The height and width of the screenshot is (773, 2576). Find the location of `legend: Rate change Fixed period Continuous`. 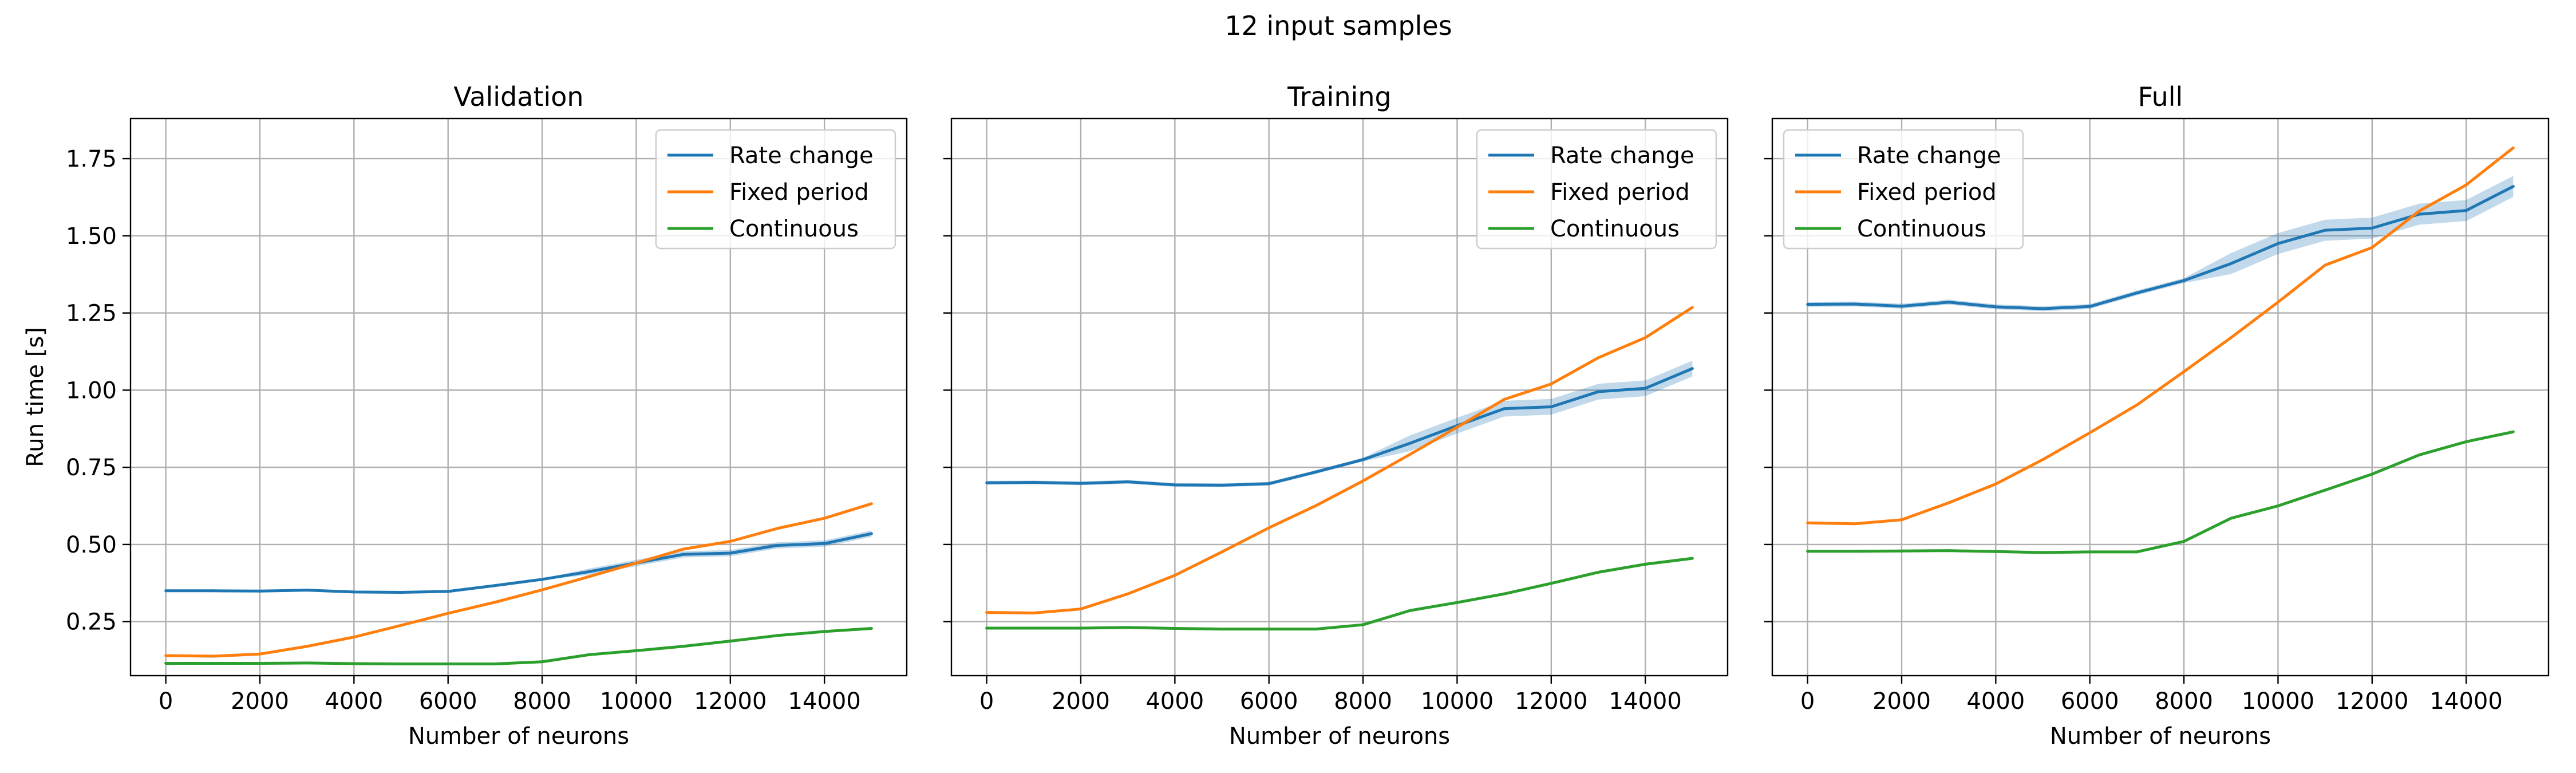

legend: Rate change Fixed period Continuous is located at coordinates (1903, 189).